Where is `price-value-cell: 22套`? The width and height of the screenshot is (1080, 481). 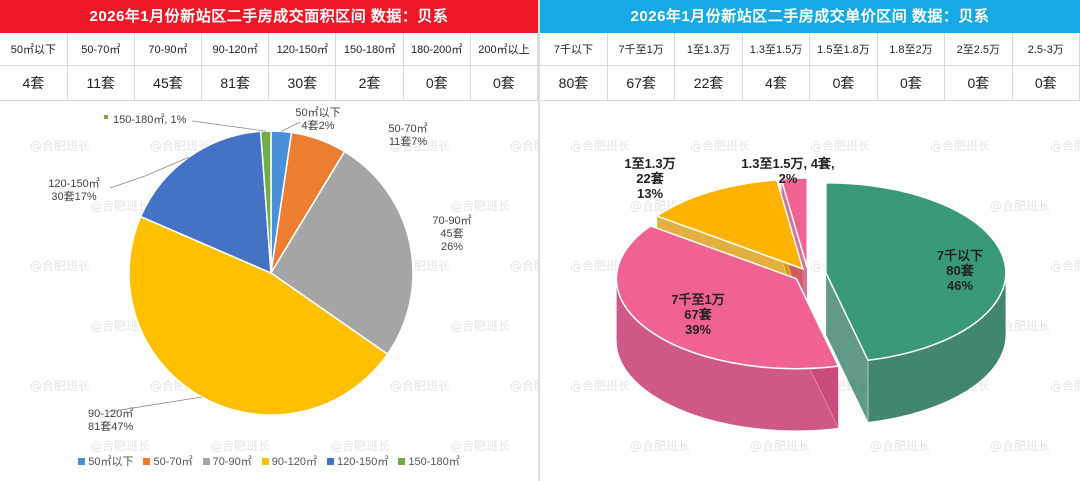 price-value-cell: 22套 is located at coordinates (708, 83).